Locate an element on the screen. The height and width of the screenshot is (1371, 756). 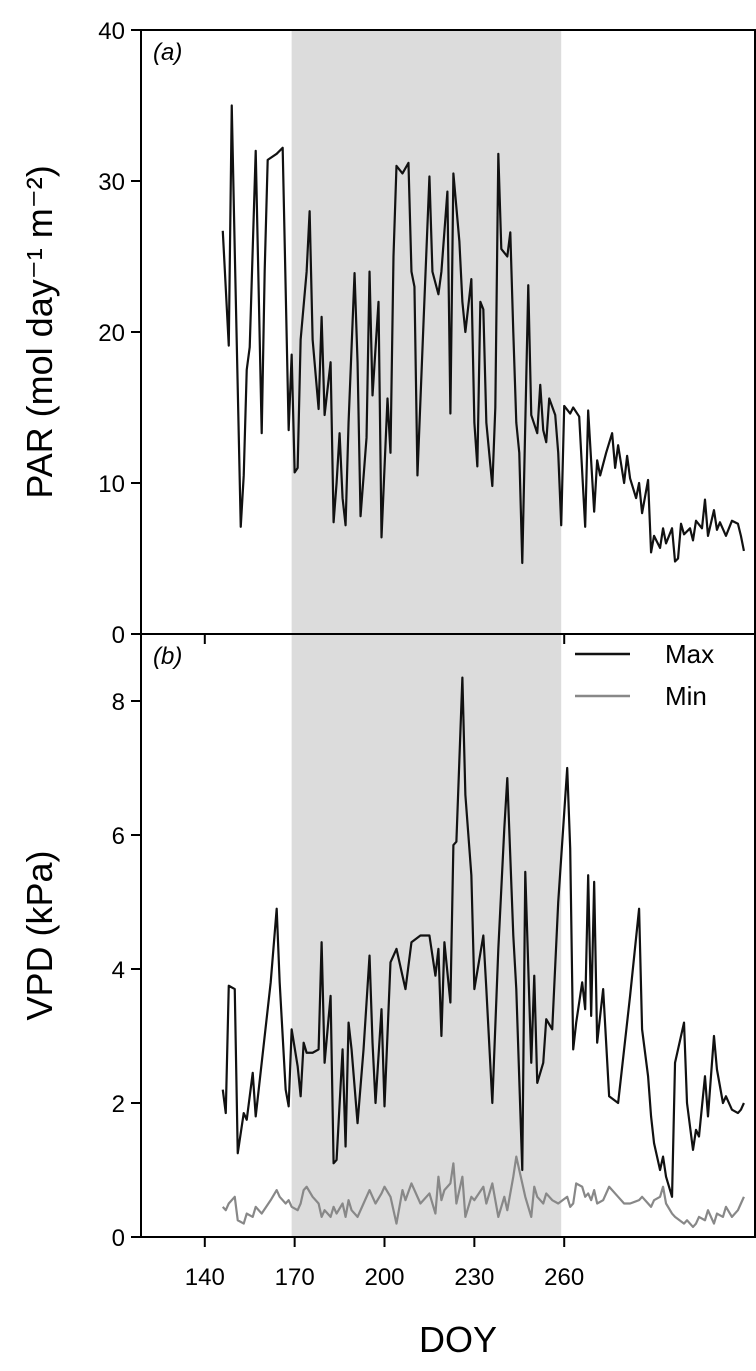
x-axis-label: DOY is located at coordinates (458, 1339).